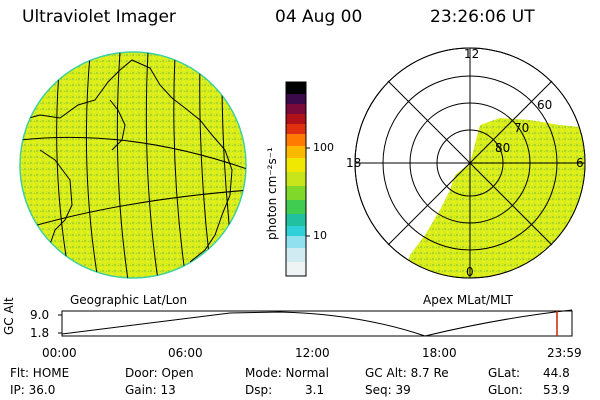 The height and width of the screenshot is (400, 600). Describe the element at coordinates (272, 193) in the screenshot. I see `colorbar-label: photon cm⁻²s⁻¹` at that location.